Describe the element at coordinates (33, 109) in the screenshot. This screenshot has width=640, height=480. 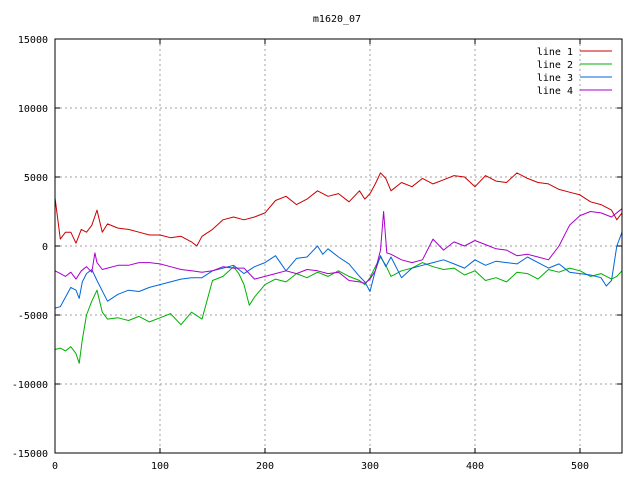
I see `y-tick-label: 10000` at that location.